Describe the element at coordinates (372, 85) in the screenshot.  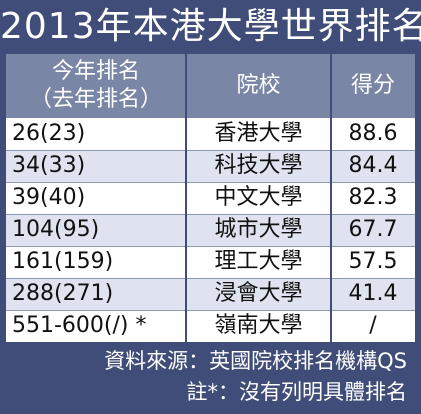
I see `header-score: 得分` at that location.